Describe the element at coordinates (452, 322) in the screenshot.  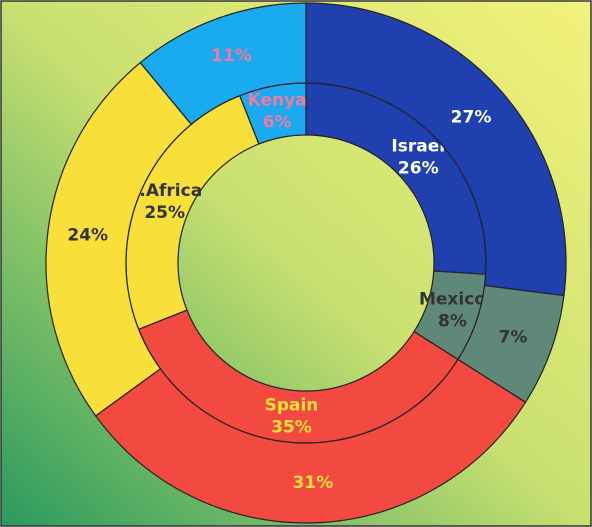
I see `value-label: 8%` at that location.